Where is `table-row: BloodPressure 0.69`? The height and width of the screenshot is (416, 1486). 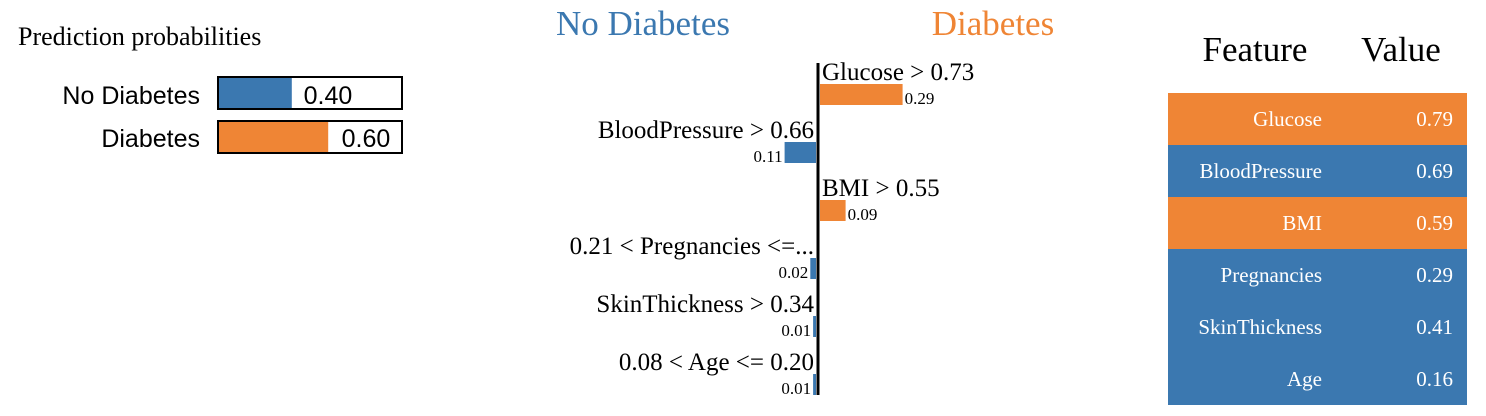 table-row: BloodPressure 0.69 is located at coordinates (1317, 171).